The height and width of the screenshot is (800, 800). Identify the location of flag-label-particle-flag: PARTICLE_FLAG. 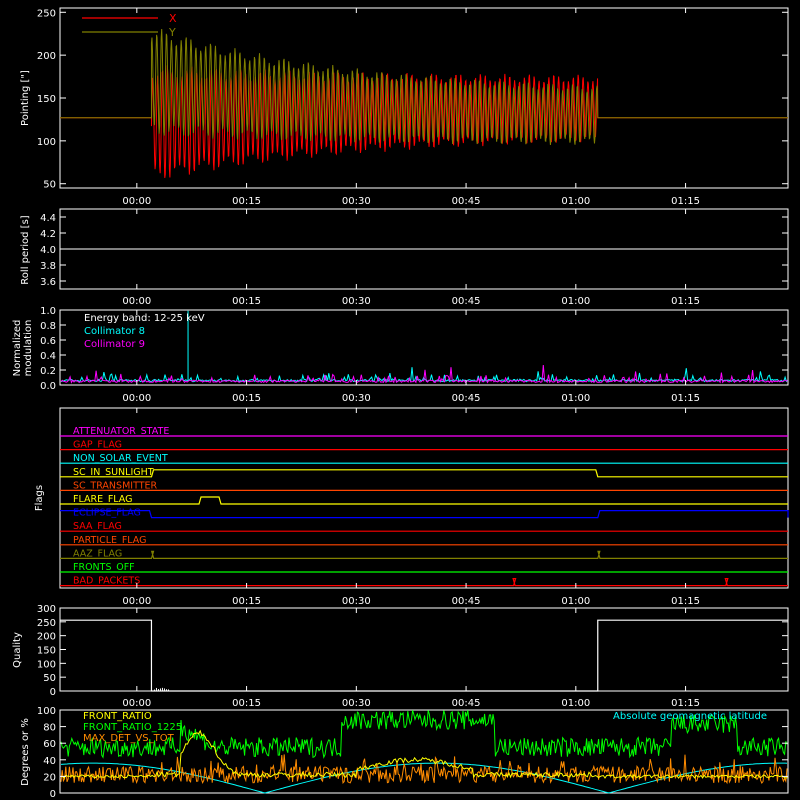
(109, 540).